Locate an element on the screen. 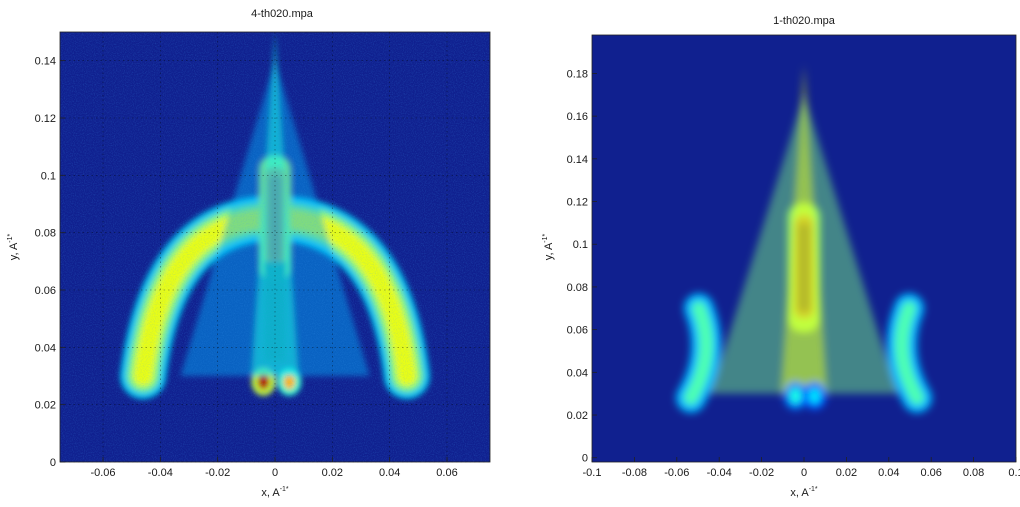  y-axis-label-left: y, A-1* is located at coordinates (13, 246).